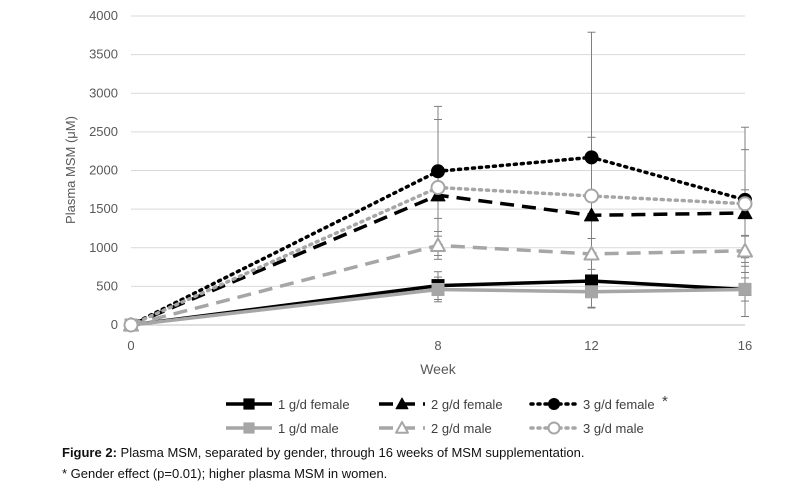 Image resolution: width=792 pixels, height=491 pixels. I want to click on y-tick-label: 3000, so click(103, 92).